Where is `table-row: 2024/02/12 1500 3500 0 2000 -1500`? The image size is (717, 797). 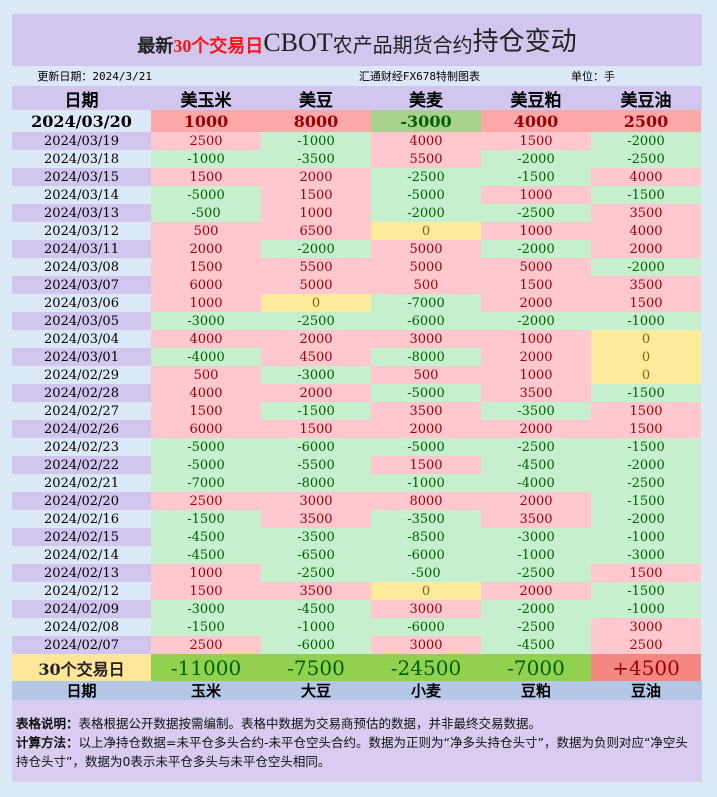 table-row: 2024/02/12 1500 3500 0 2000 -1500 is located at coordinates (357, 591).